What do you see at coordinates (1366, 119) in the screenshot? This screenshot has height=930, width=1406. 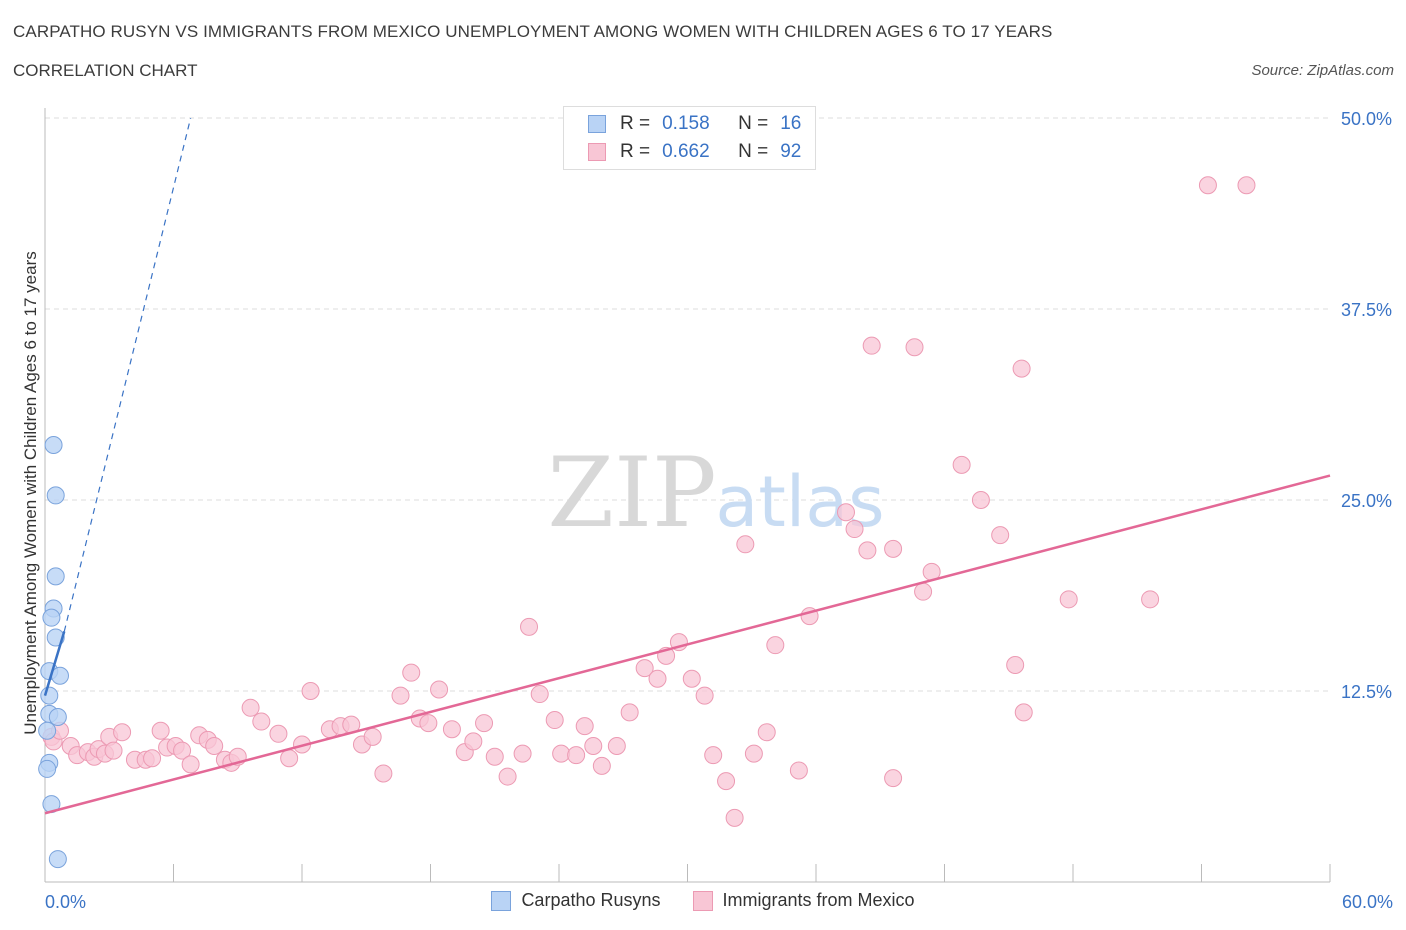 I see `y-tick-label: 50.0%` at bounding box center [1366, 119].